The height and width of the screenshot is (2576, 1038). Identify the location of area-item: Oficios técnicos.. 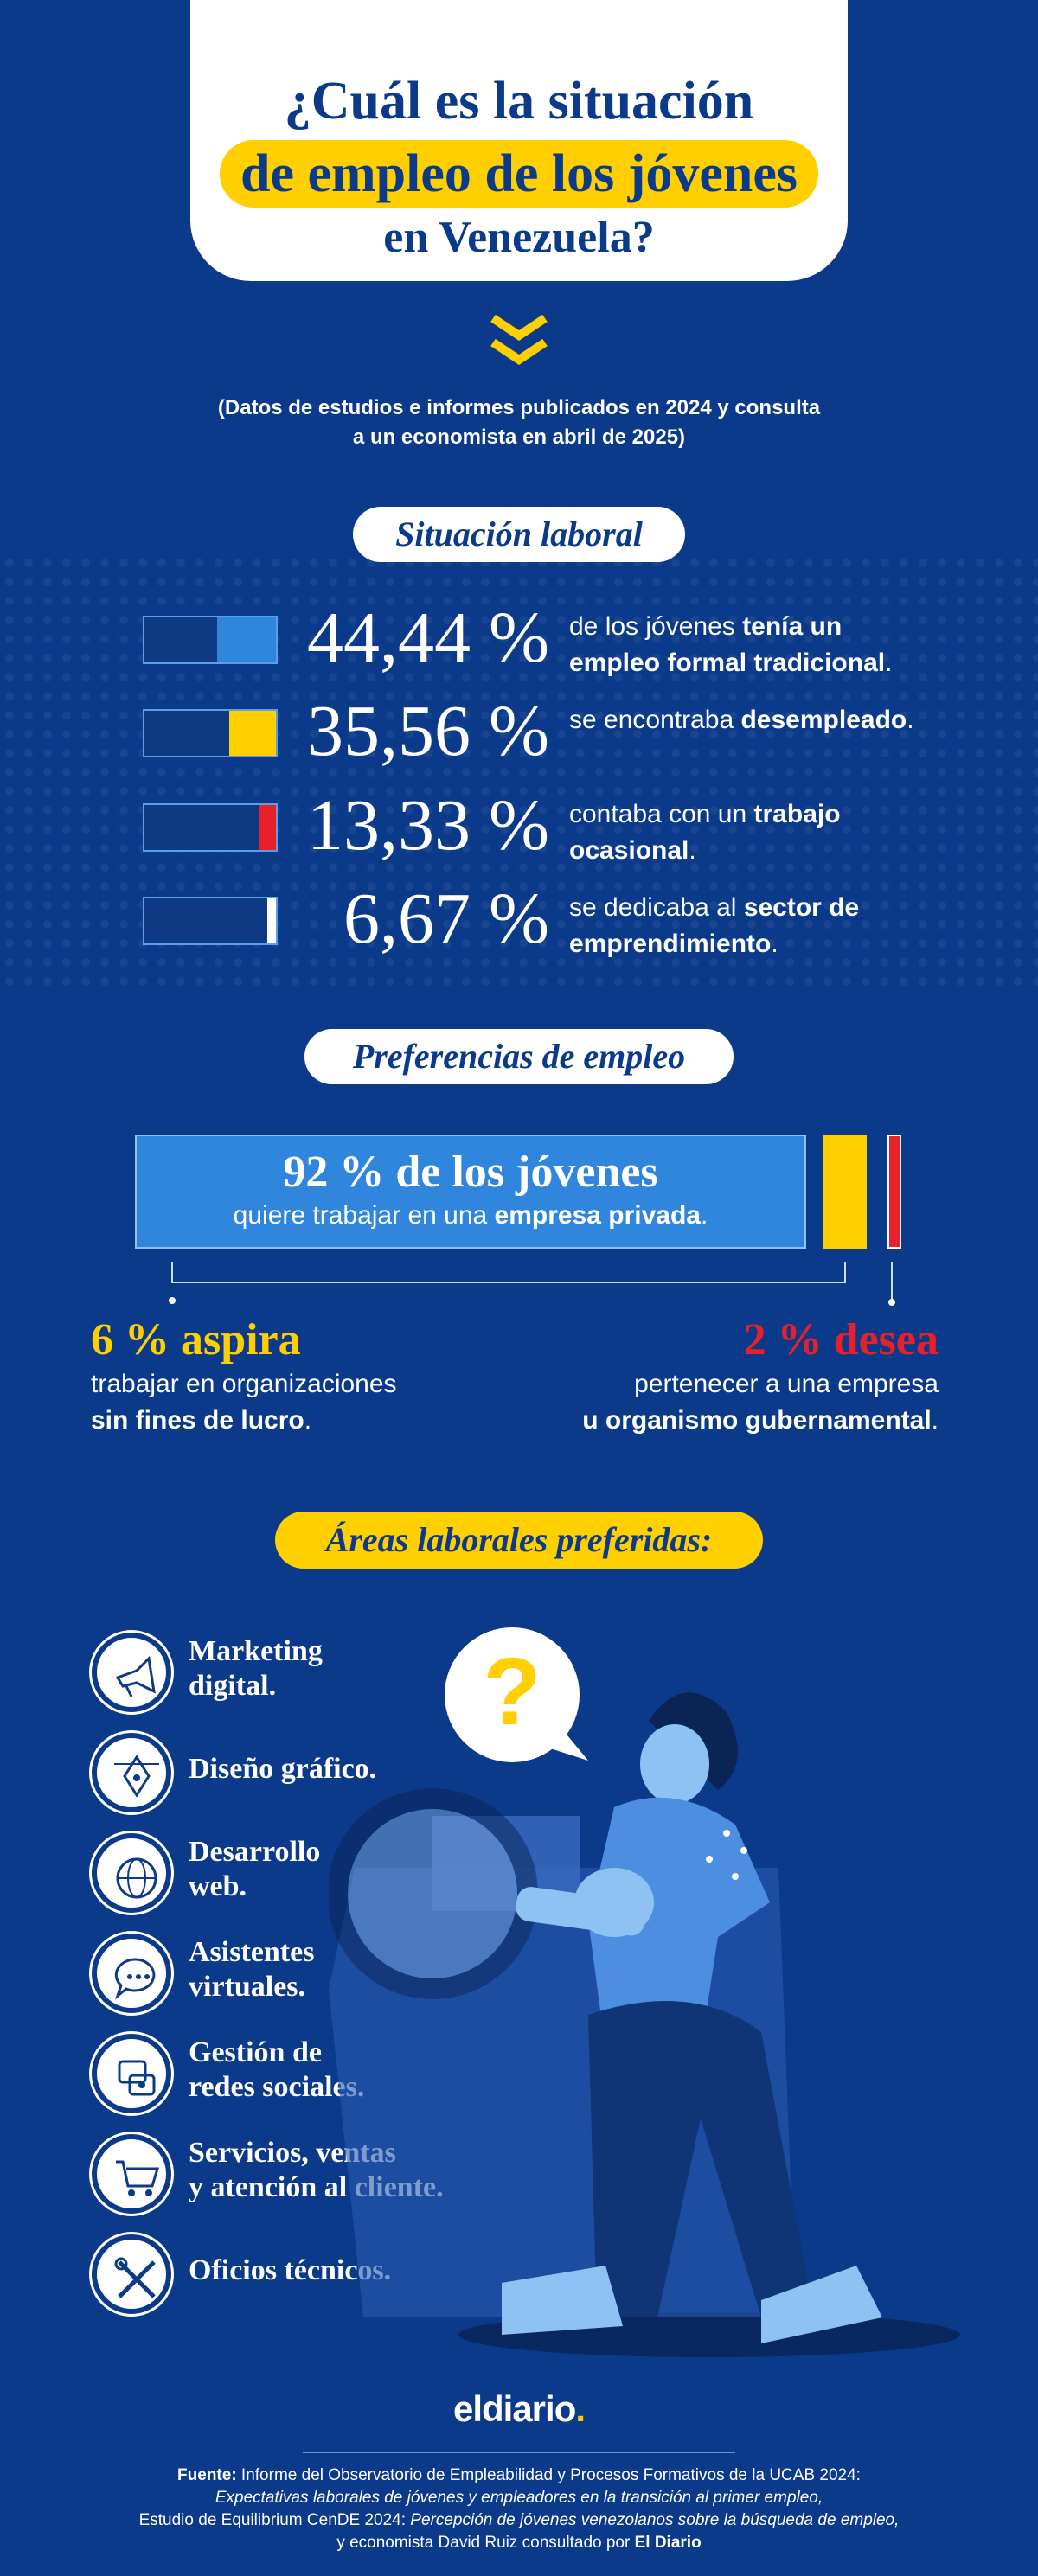
(308, 2277).